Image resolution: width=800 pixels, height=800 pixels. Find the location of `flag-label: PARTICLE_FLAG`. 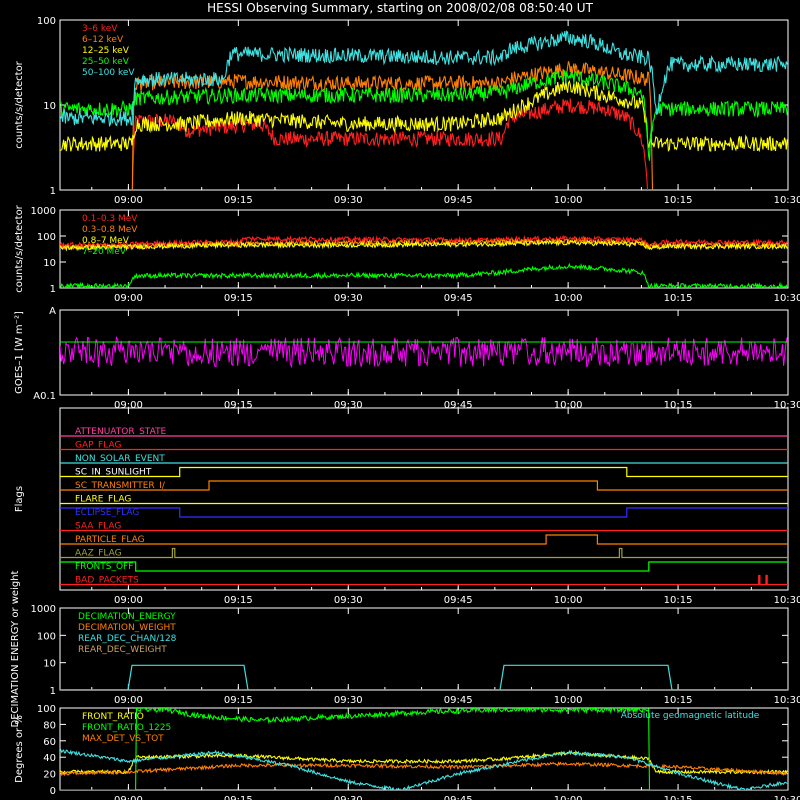

flag-label: PARTICLE_FLAG is located at coordinates (110, 540).